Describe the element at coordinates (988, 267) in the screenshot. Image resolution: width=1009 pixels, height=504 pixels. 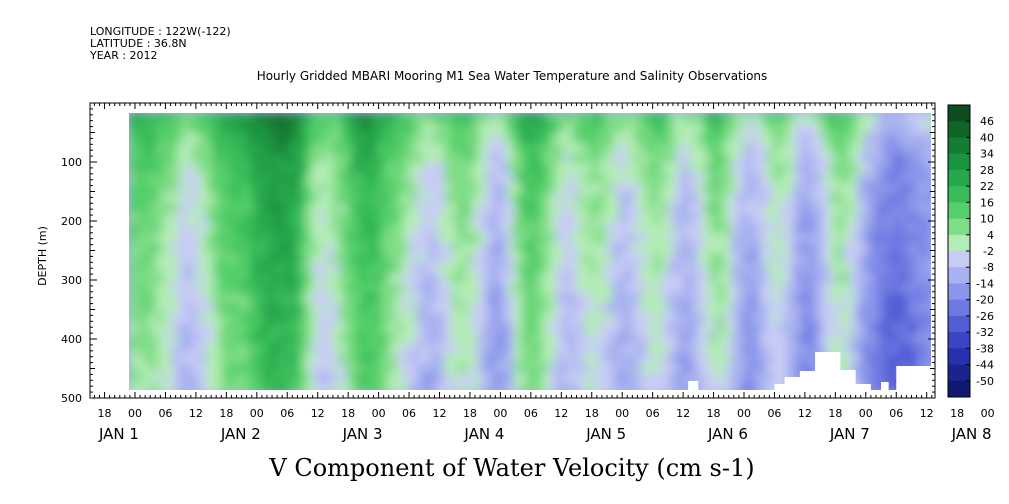
I see `colorbar-label: -8` at that location.